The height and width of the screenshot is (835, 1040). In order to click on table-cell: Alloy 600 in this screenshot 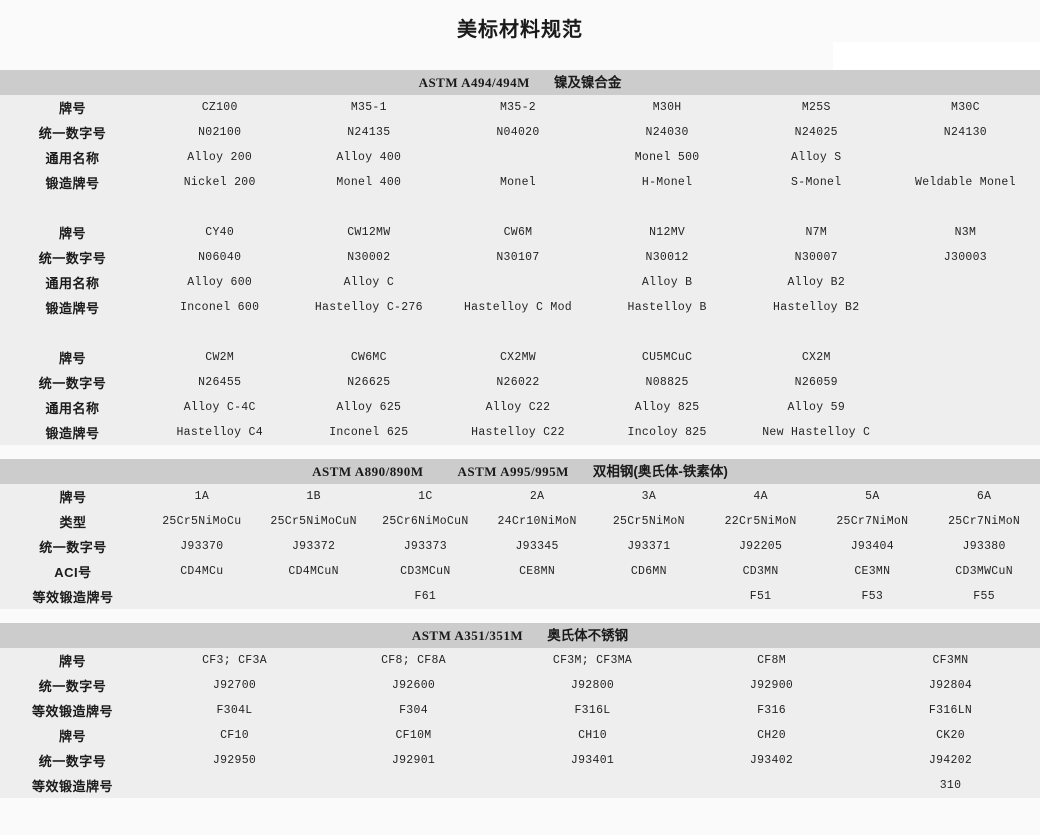, I will do `click(220, 282)`.